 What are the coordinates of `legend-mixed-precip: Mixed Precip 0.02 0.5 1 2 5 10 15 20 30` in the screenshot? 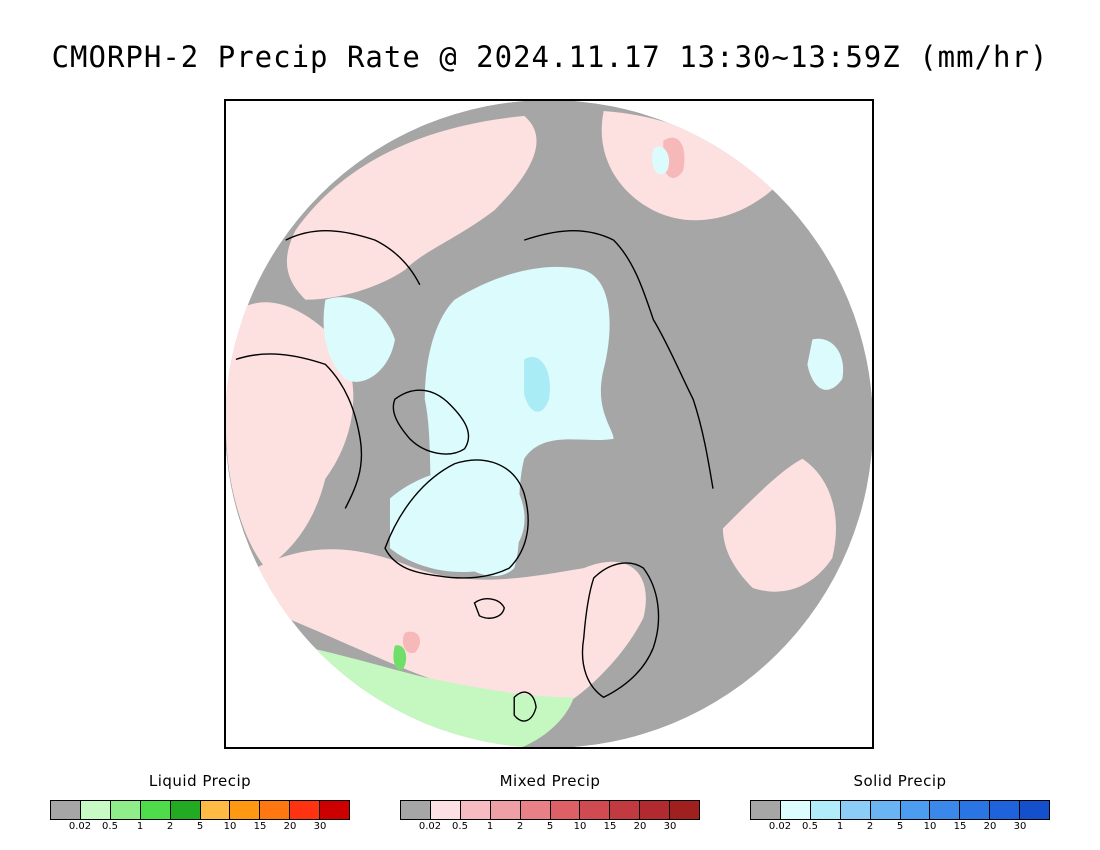 It's located at (550, 803).